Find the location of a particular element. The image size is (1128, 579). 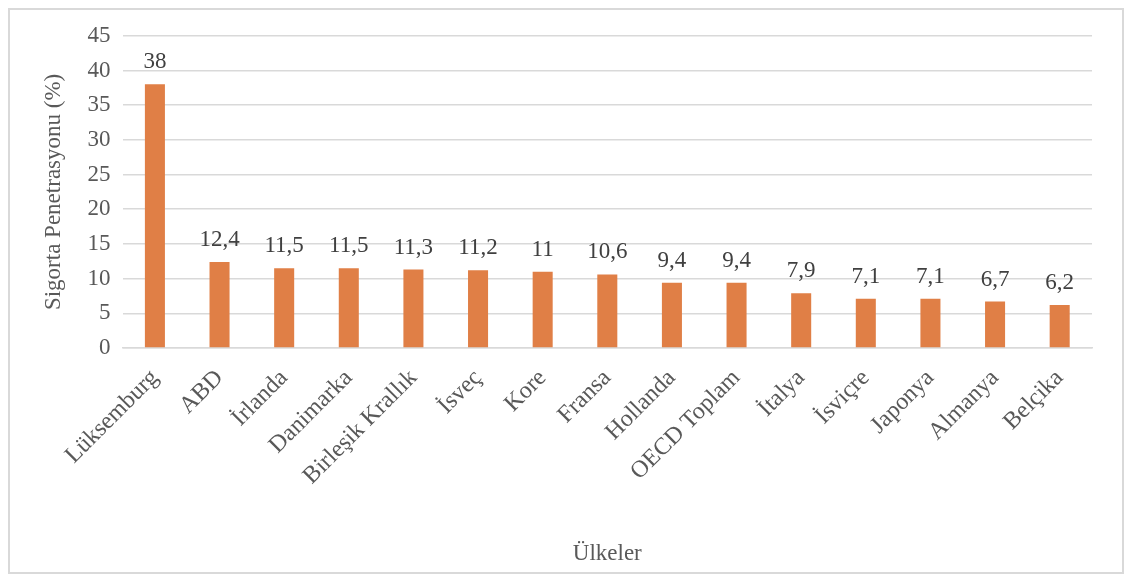

data-label: 11,3 is located at coordinates (413, 246).